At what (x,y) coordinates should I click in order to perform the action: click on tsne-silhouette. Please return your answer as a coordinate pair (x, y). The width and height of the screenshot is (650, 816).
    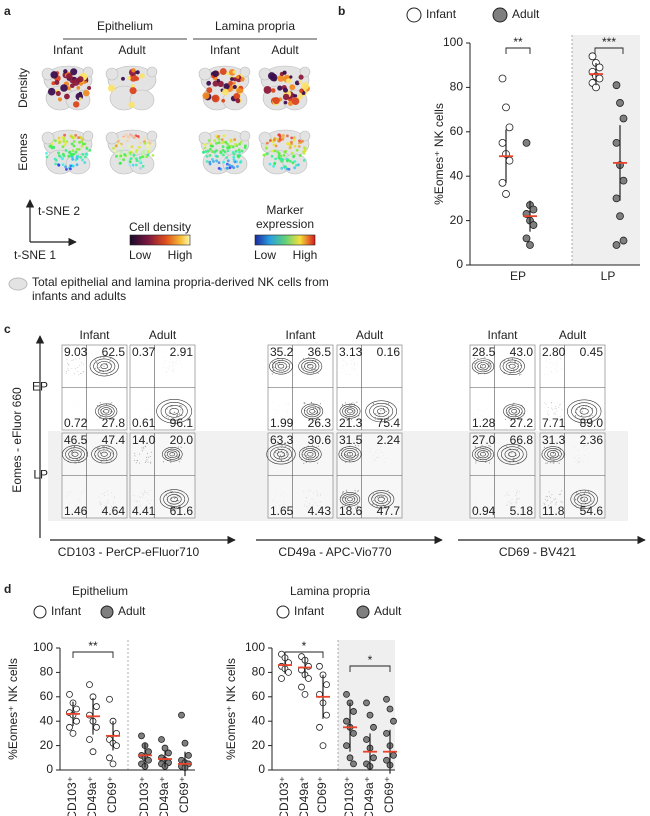
    Looking at the image, I should click on (112, 74).